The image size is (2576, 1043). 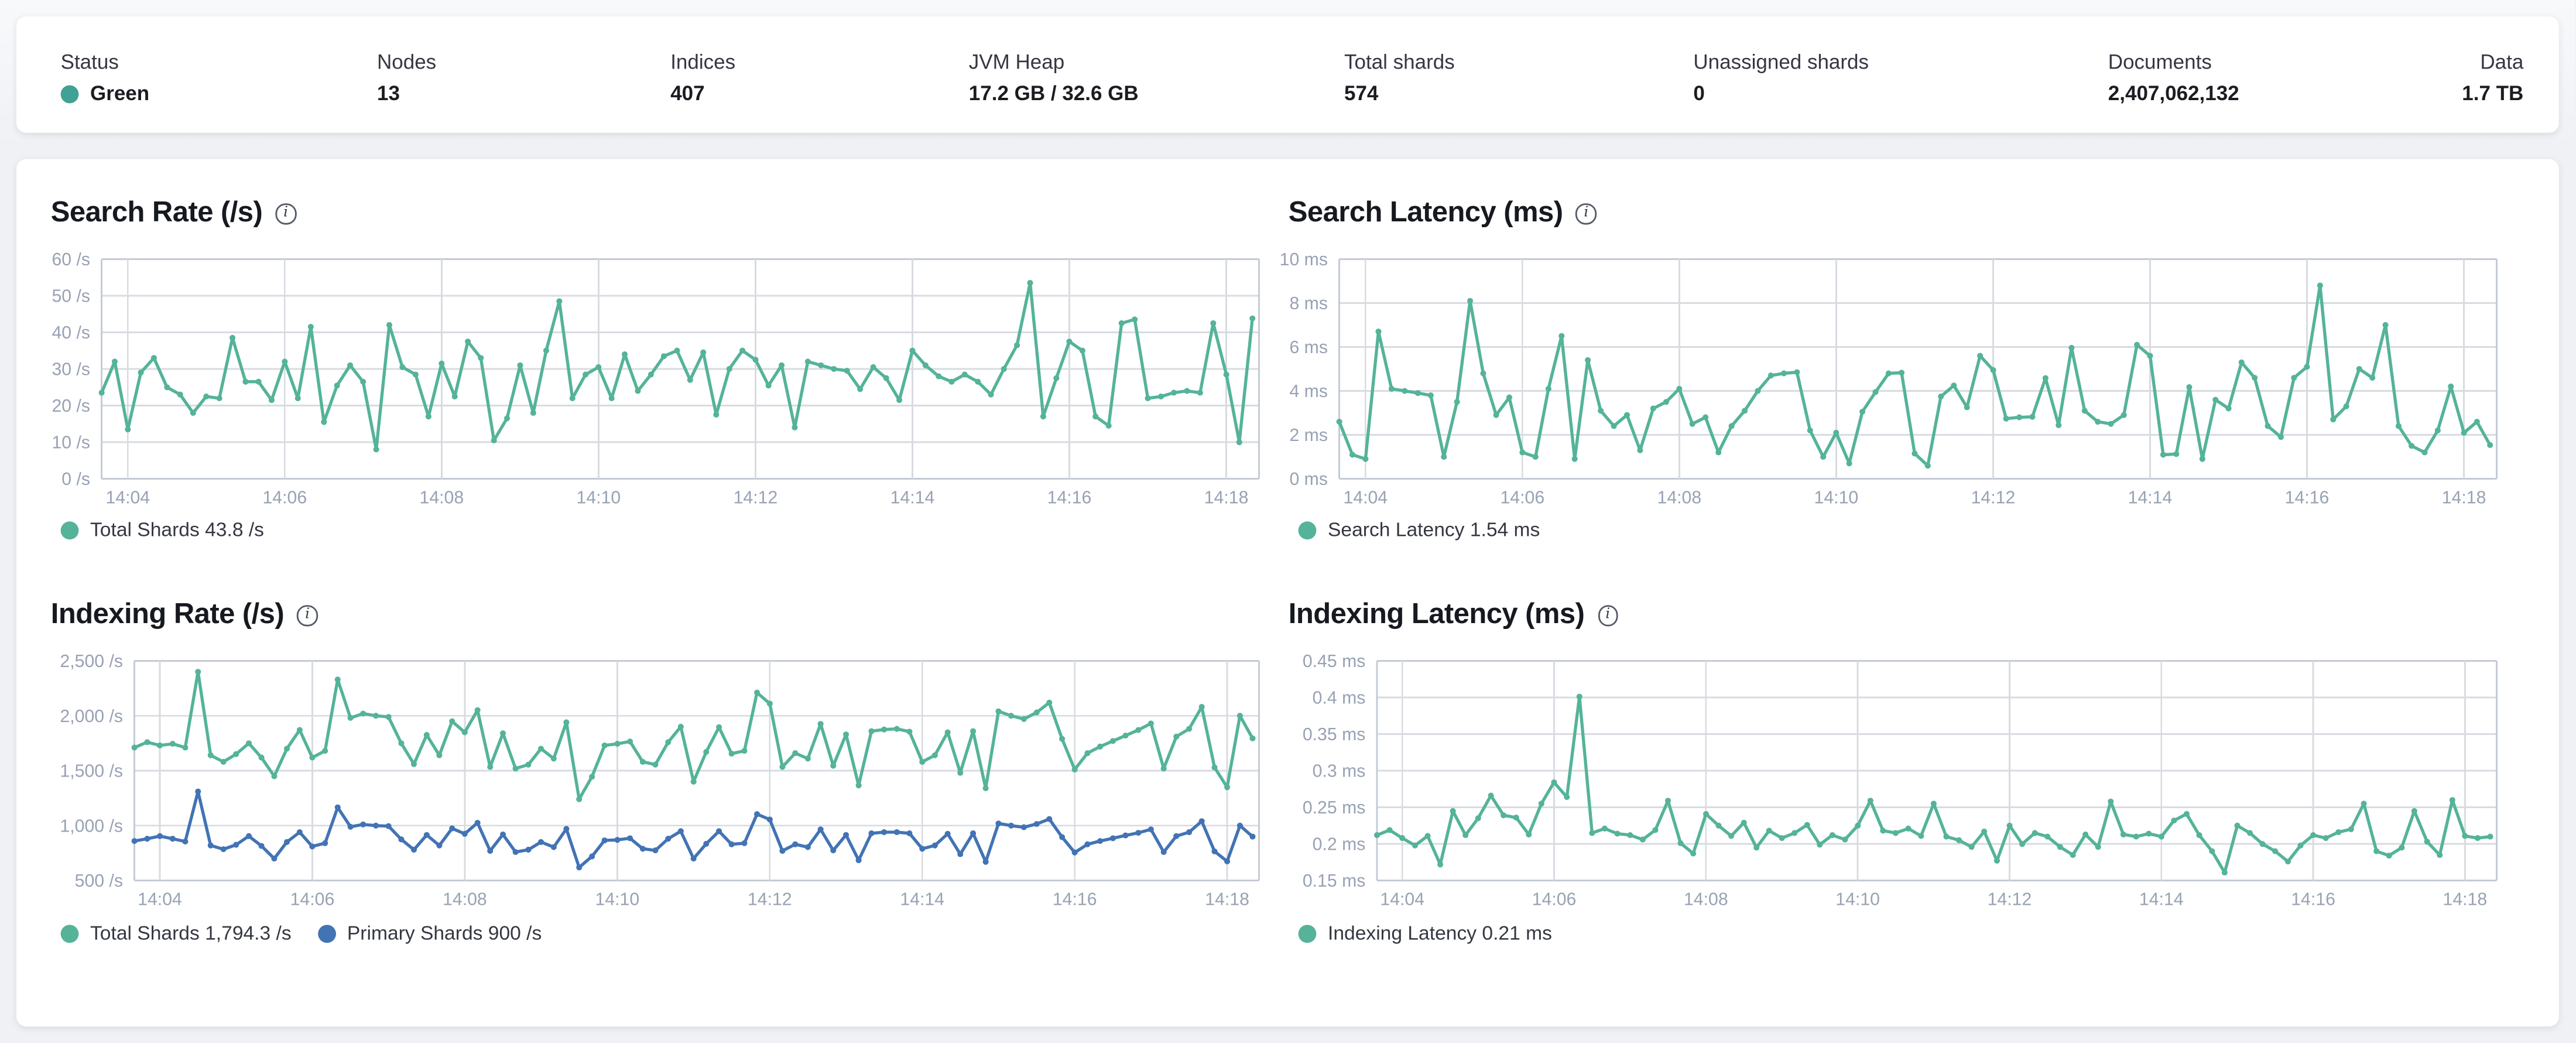 What do you see at coordinates (1304, 259) in the screenshot?
I see `y-axis-tick-label: 10 ms` at bounding box center [1304, 259].